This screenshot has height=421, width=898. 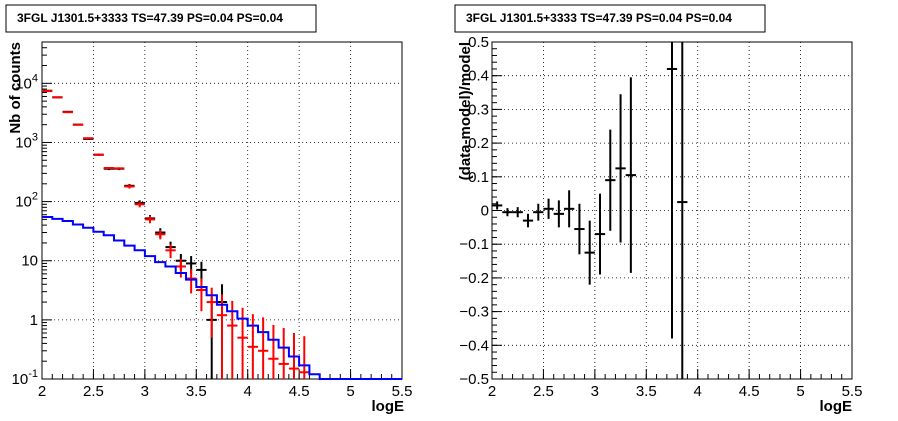 I want to click on y-tick-label: 10³, so click(x=26, y=141).